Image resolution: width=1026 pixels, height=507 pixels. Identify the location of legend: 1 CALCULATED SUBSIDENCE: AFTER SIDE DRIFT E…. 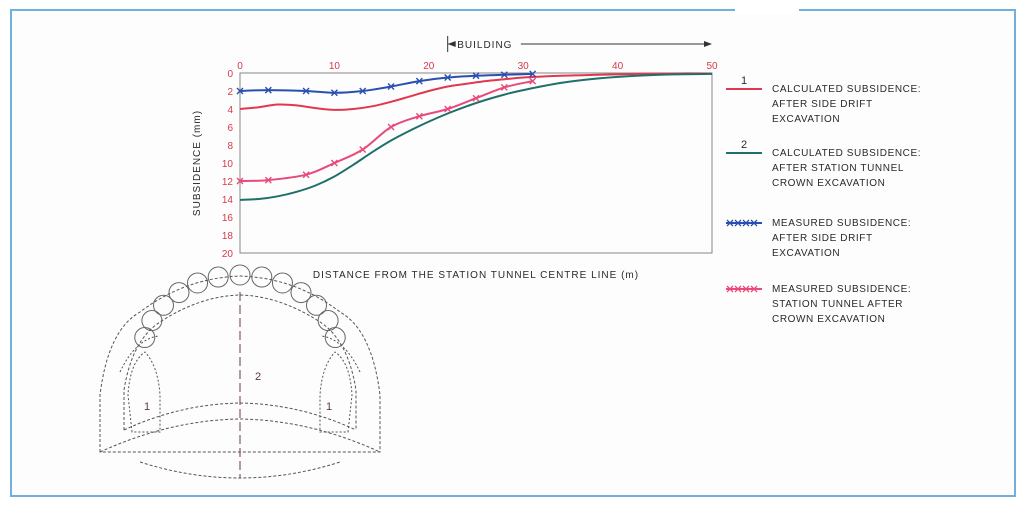
(823, 200).